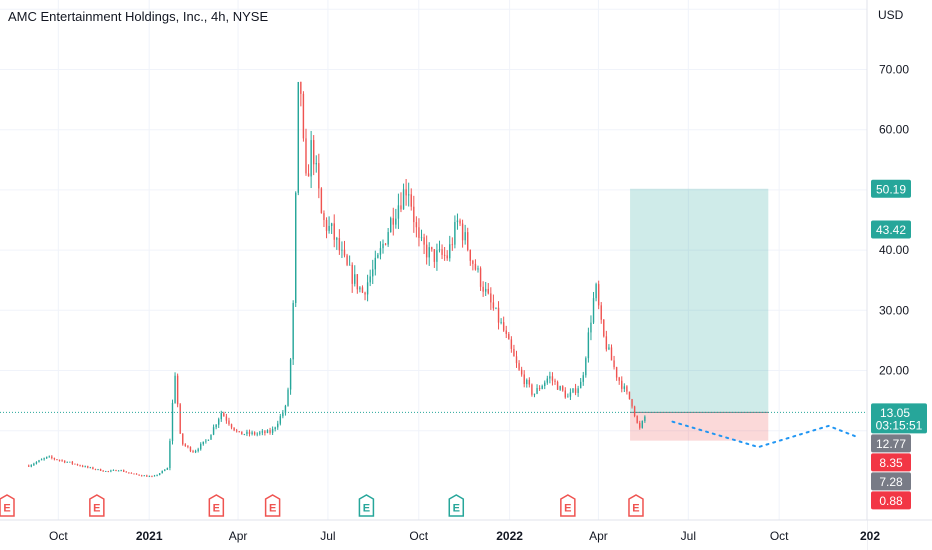 This screenshot has width=932, height=550. I want to click on earnings-marker-badge, so click(272, 505).